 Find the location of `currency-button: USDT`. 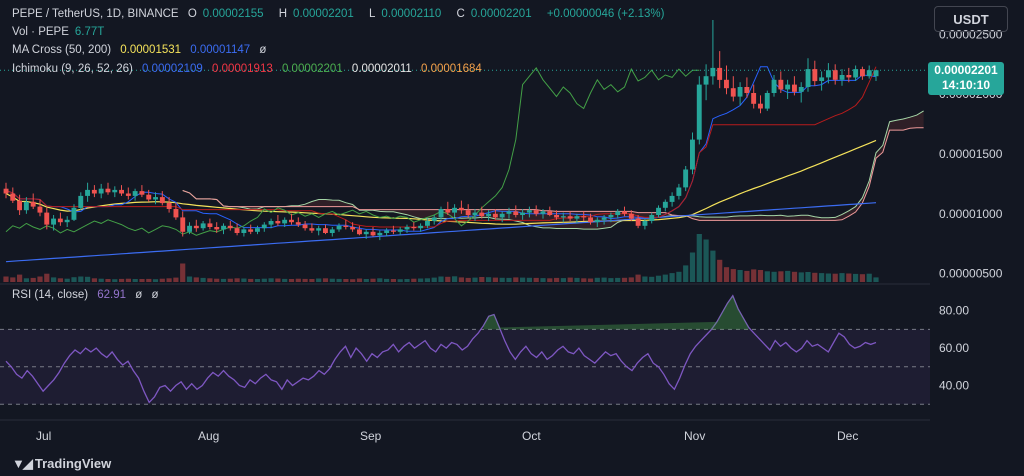

currency-button: USDT is located at coordinates (971, 19).